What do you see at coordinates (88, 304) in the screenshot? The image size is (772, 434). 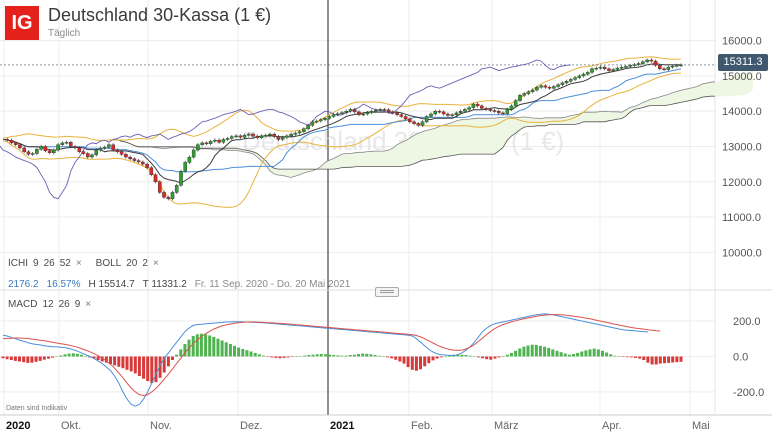 I see `macd-close-icon: ×` at bounding box center [88, 304].